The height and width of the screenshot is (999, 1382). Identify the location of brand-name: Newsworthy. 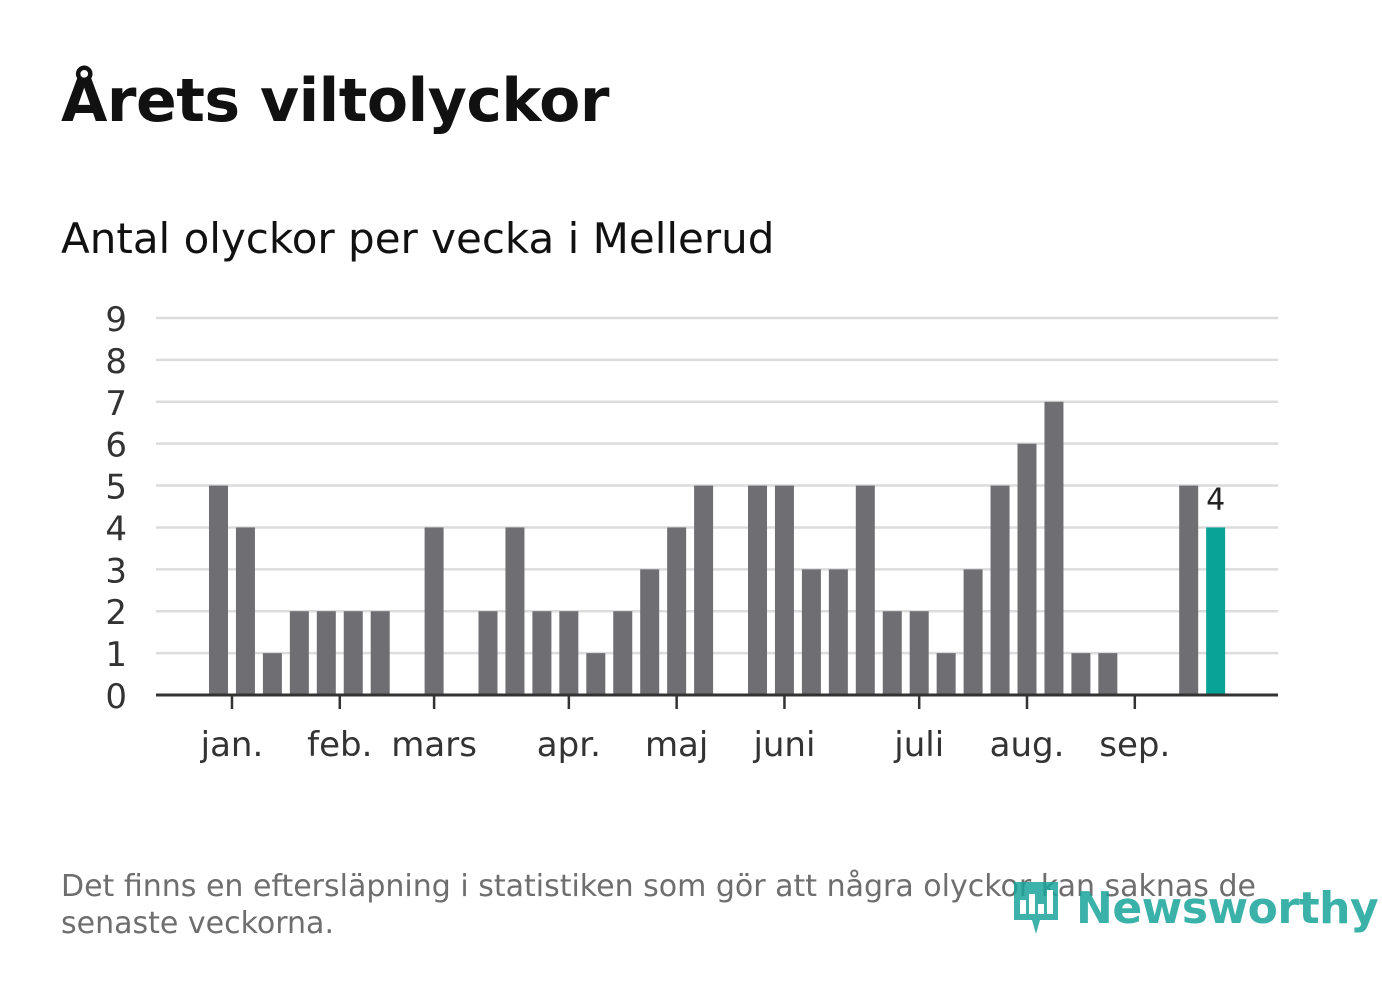
(1227, 908).